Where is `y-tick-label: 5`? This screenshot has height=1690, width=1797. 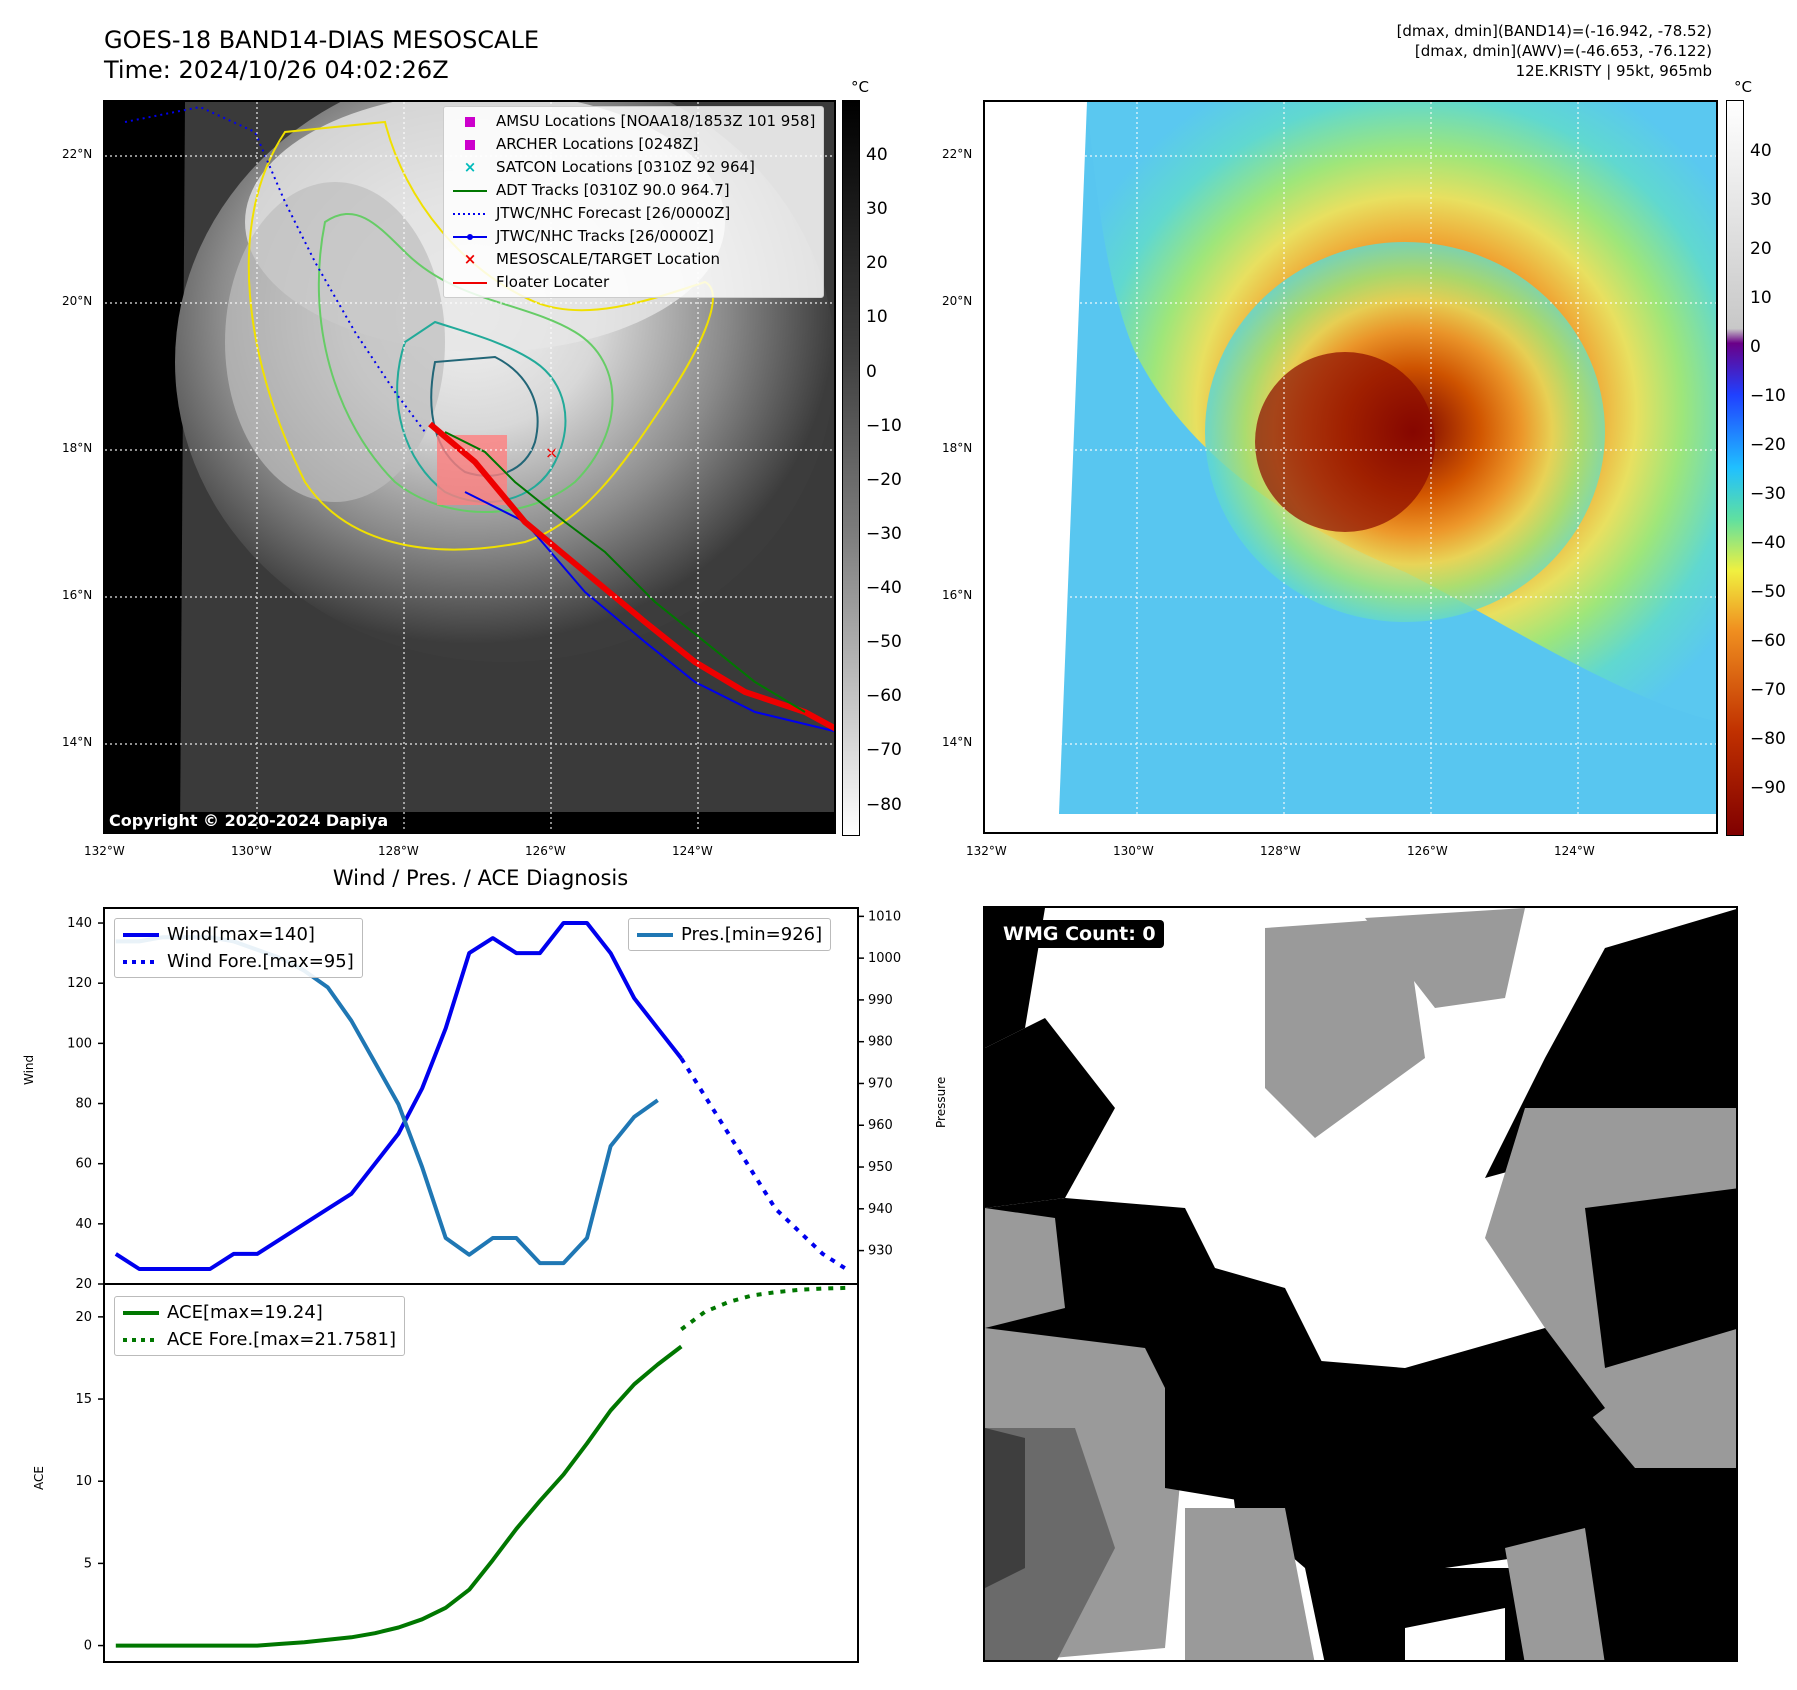 y-tick-label: 5 is located at coordinates (88, 1563).